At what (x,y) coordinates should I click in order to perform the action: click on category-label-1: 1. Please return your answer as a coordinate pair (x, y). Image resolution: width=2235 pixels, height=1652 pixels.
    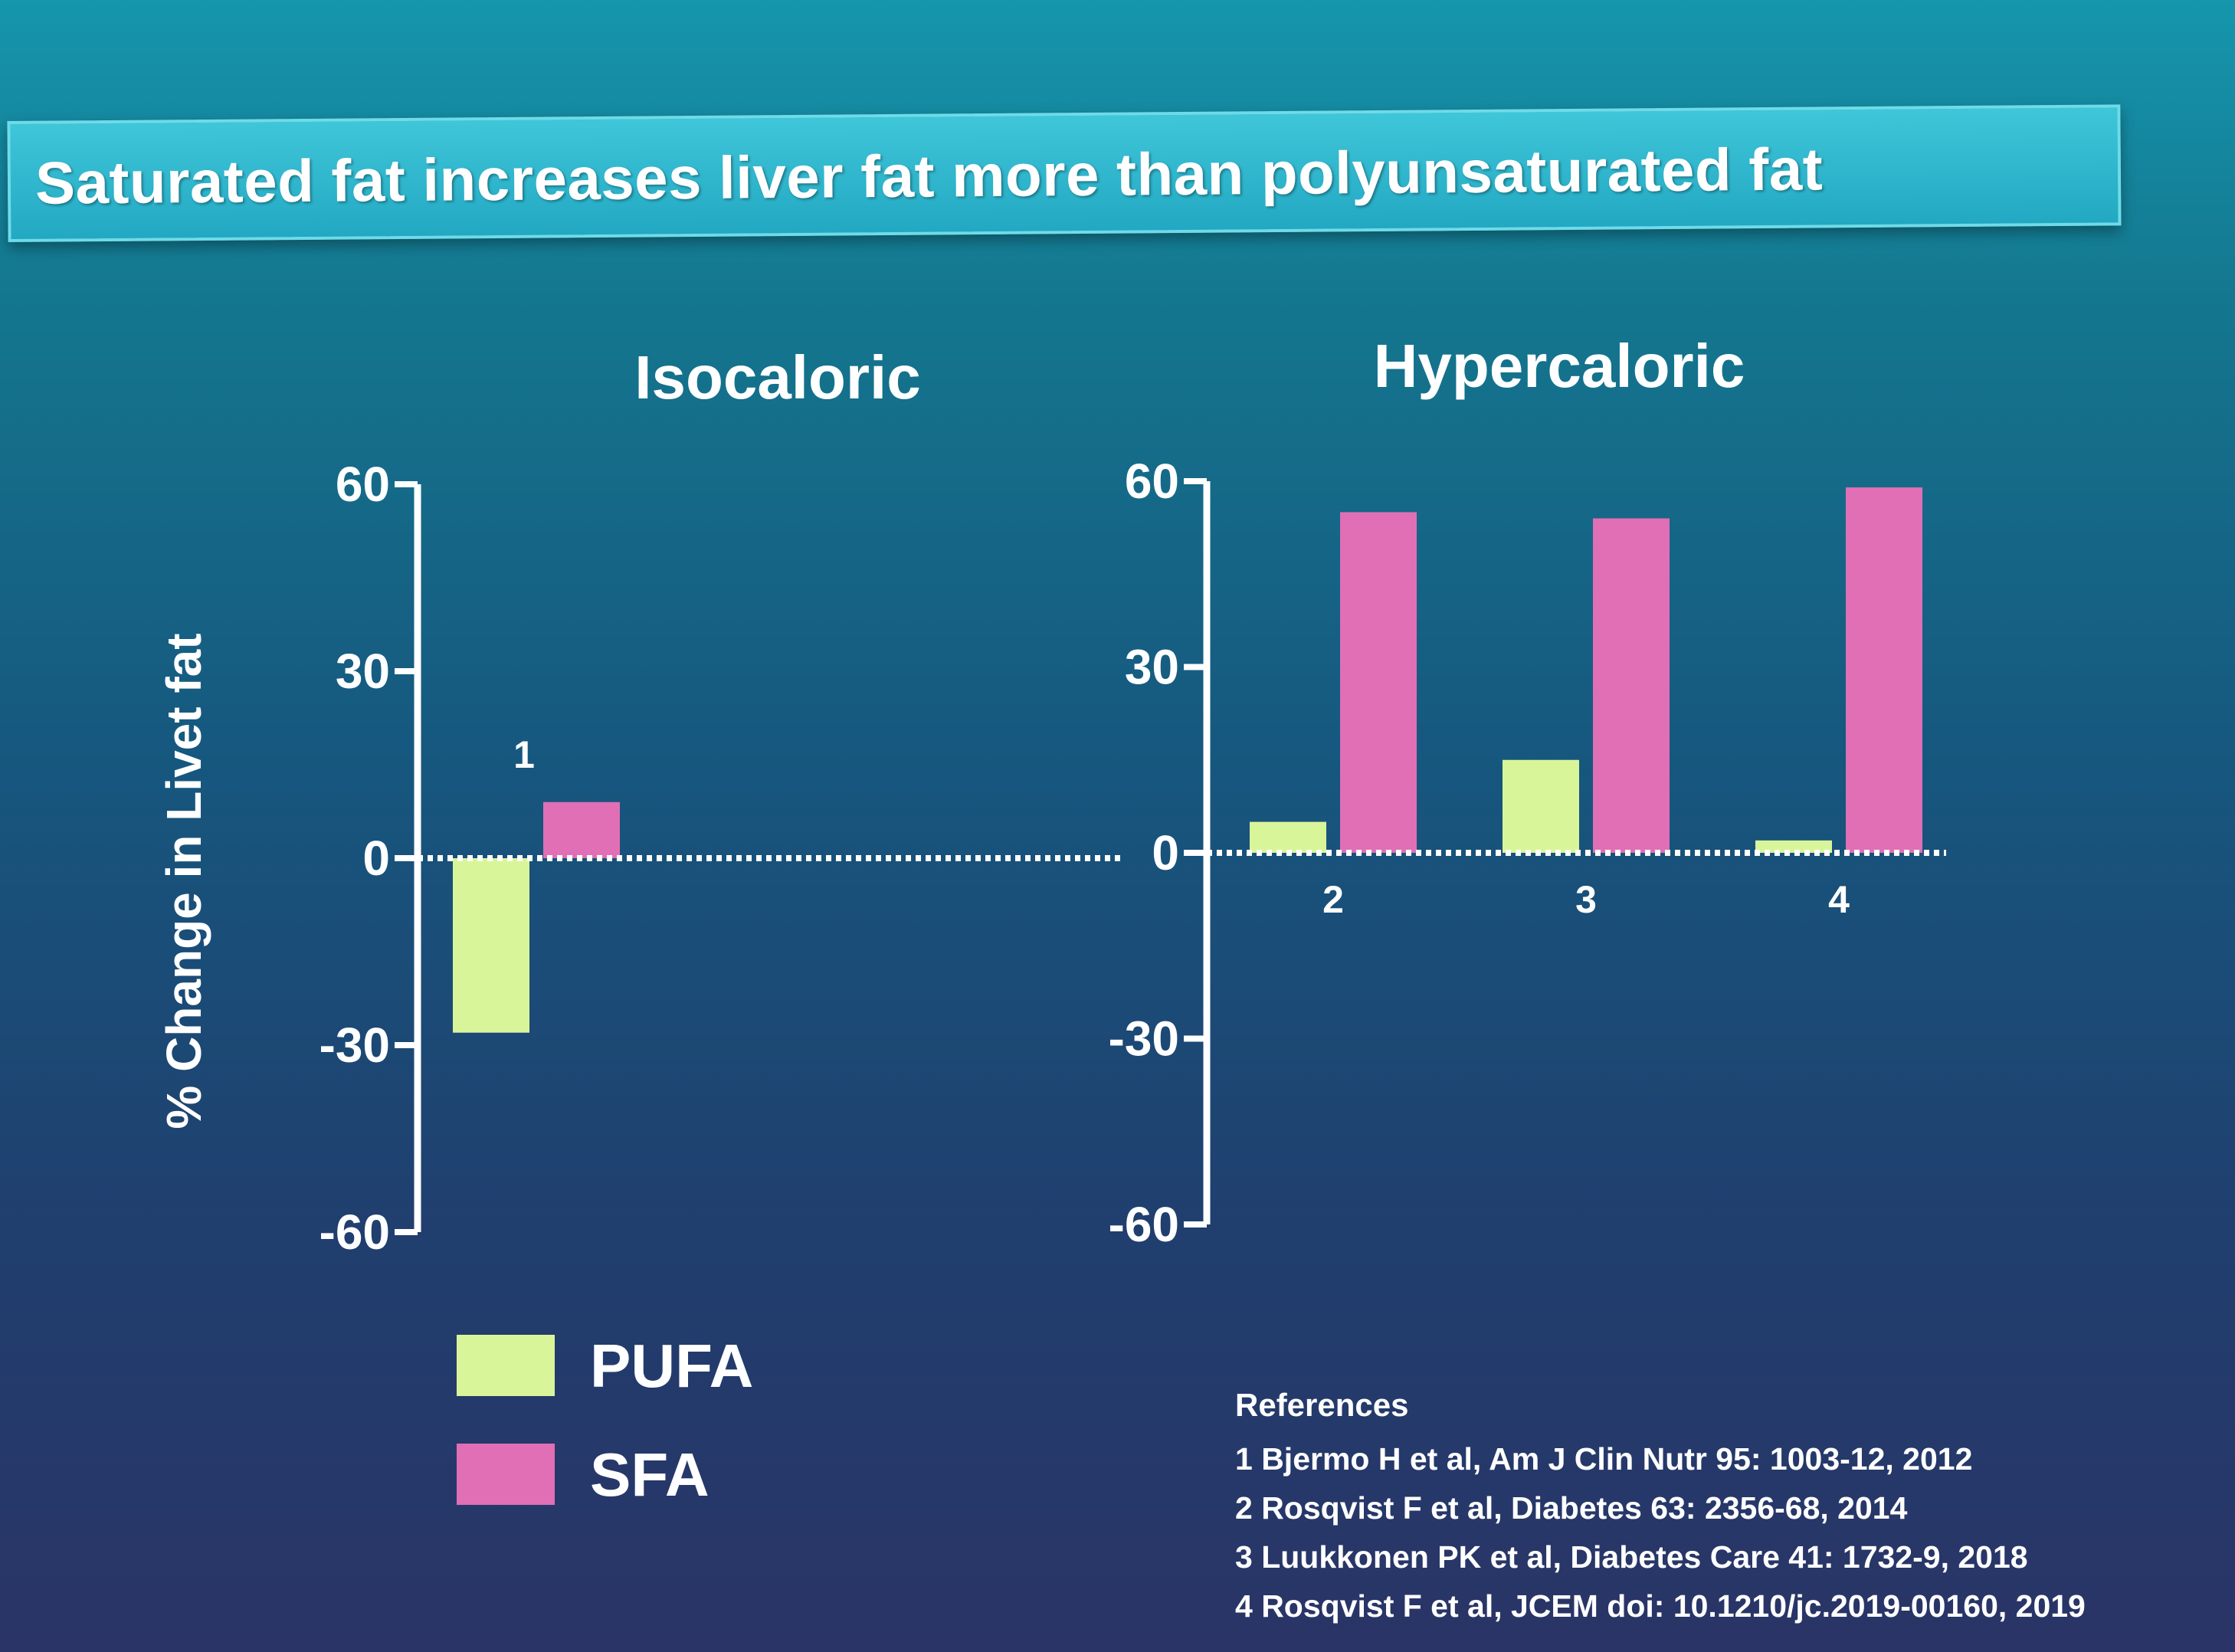
    Looking at the image, I should click on (524, 755).